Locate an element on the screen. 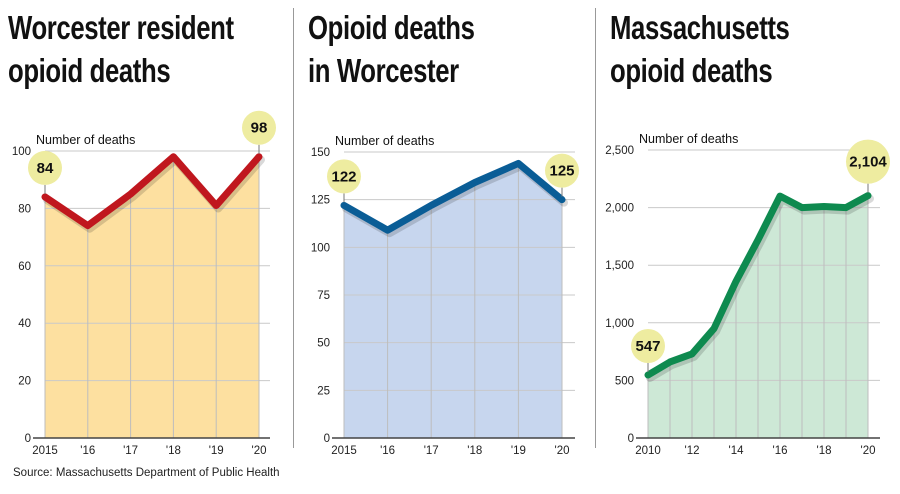 This screenshot has height=494, width=900. callout-label: 122 is located at coordinates (343, 176).